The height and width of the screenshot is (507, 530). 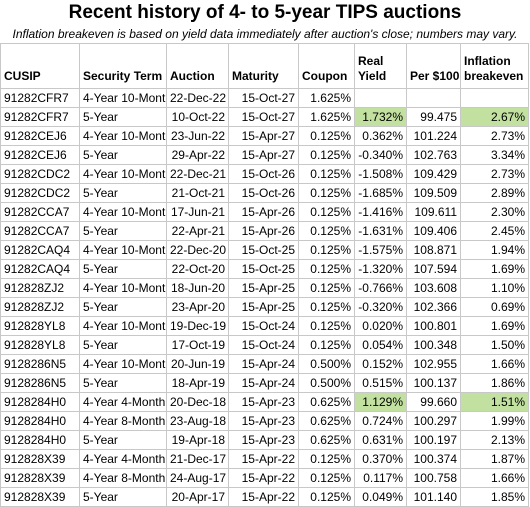 I want to click on cell-cusip: 91282CAQ4, so click(x=40, y=250).